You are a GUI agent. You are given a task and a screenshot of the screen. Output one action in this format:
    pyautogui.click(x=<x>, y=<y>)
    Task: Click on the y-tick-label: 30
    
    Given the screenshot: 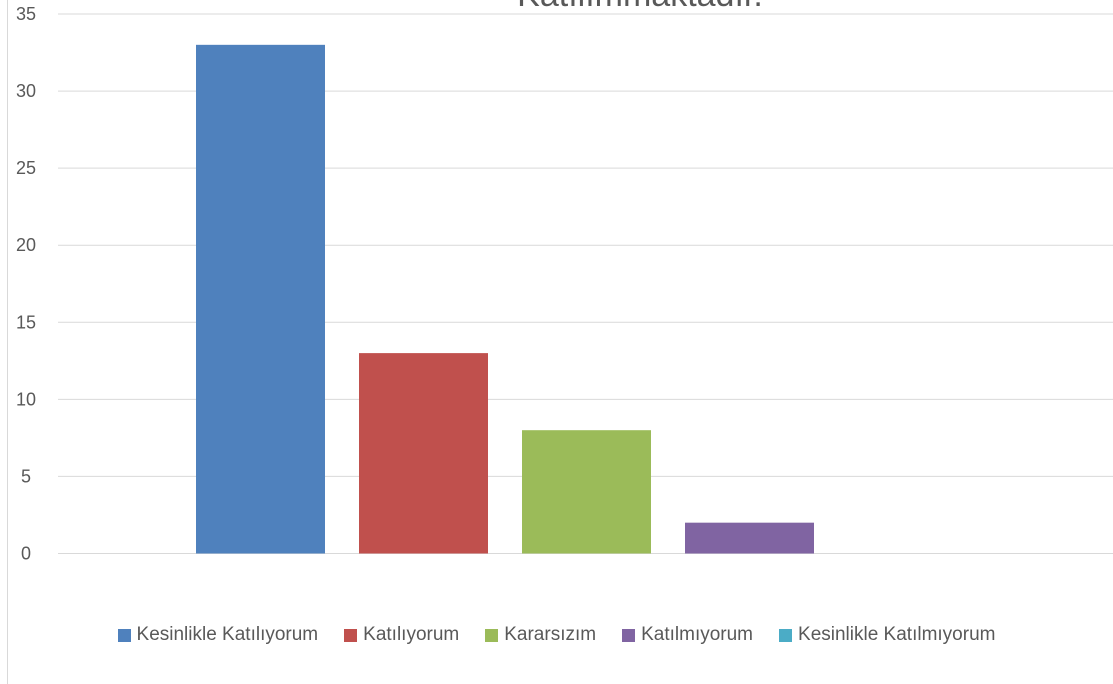 What is the action you would take?
    pyautogui.click(x=26, y=91)
    